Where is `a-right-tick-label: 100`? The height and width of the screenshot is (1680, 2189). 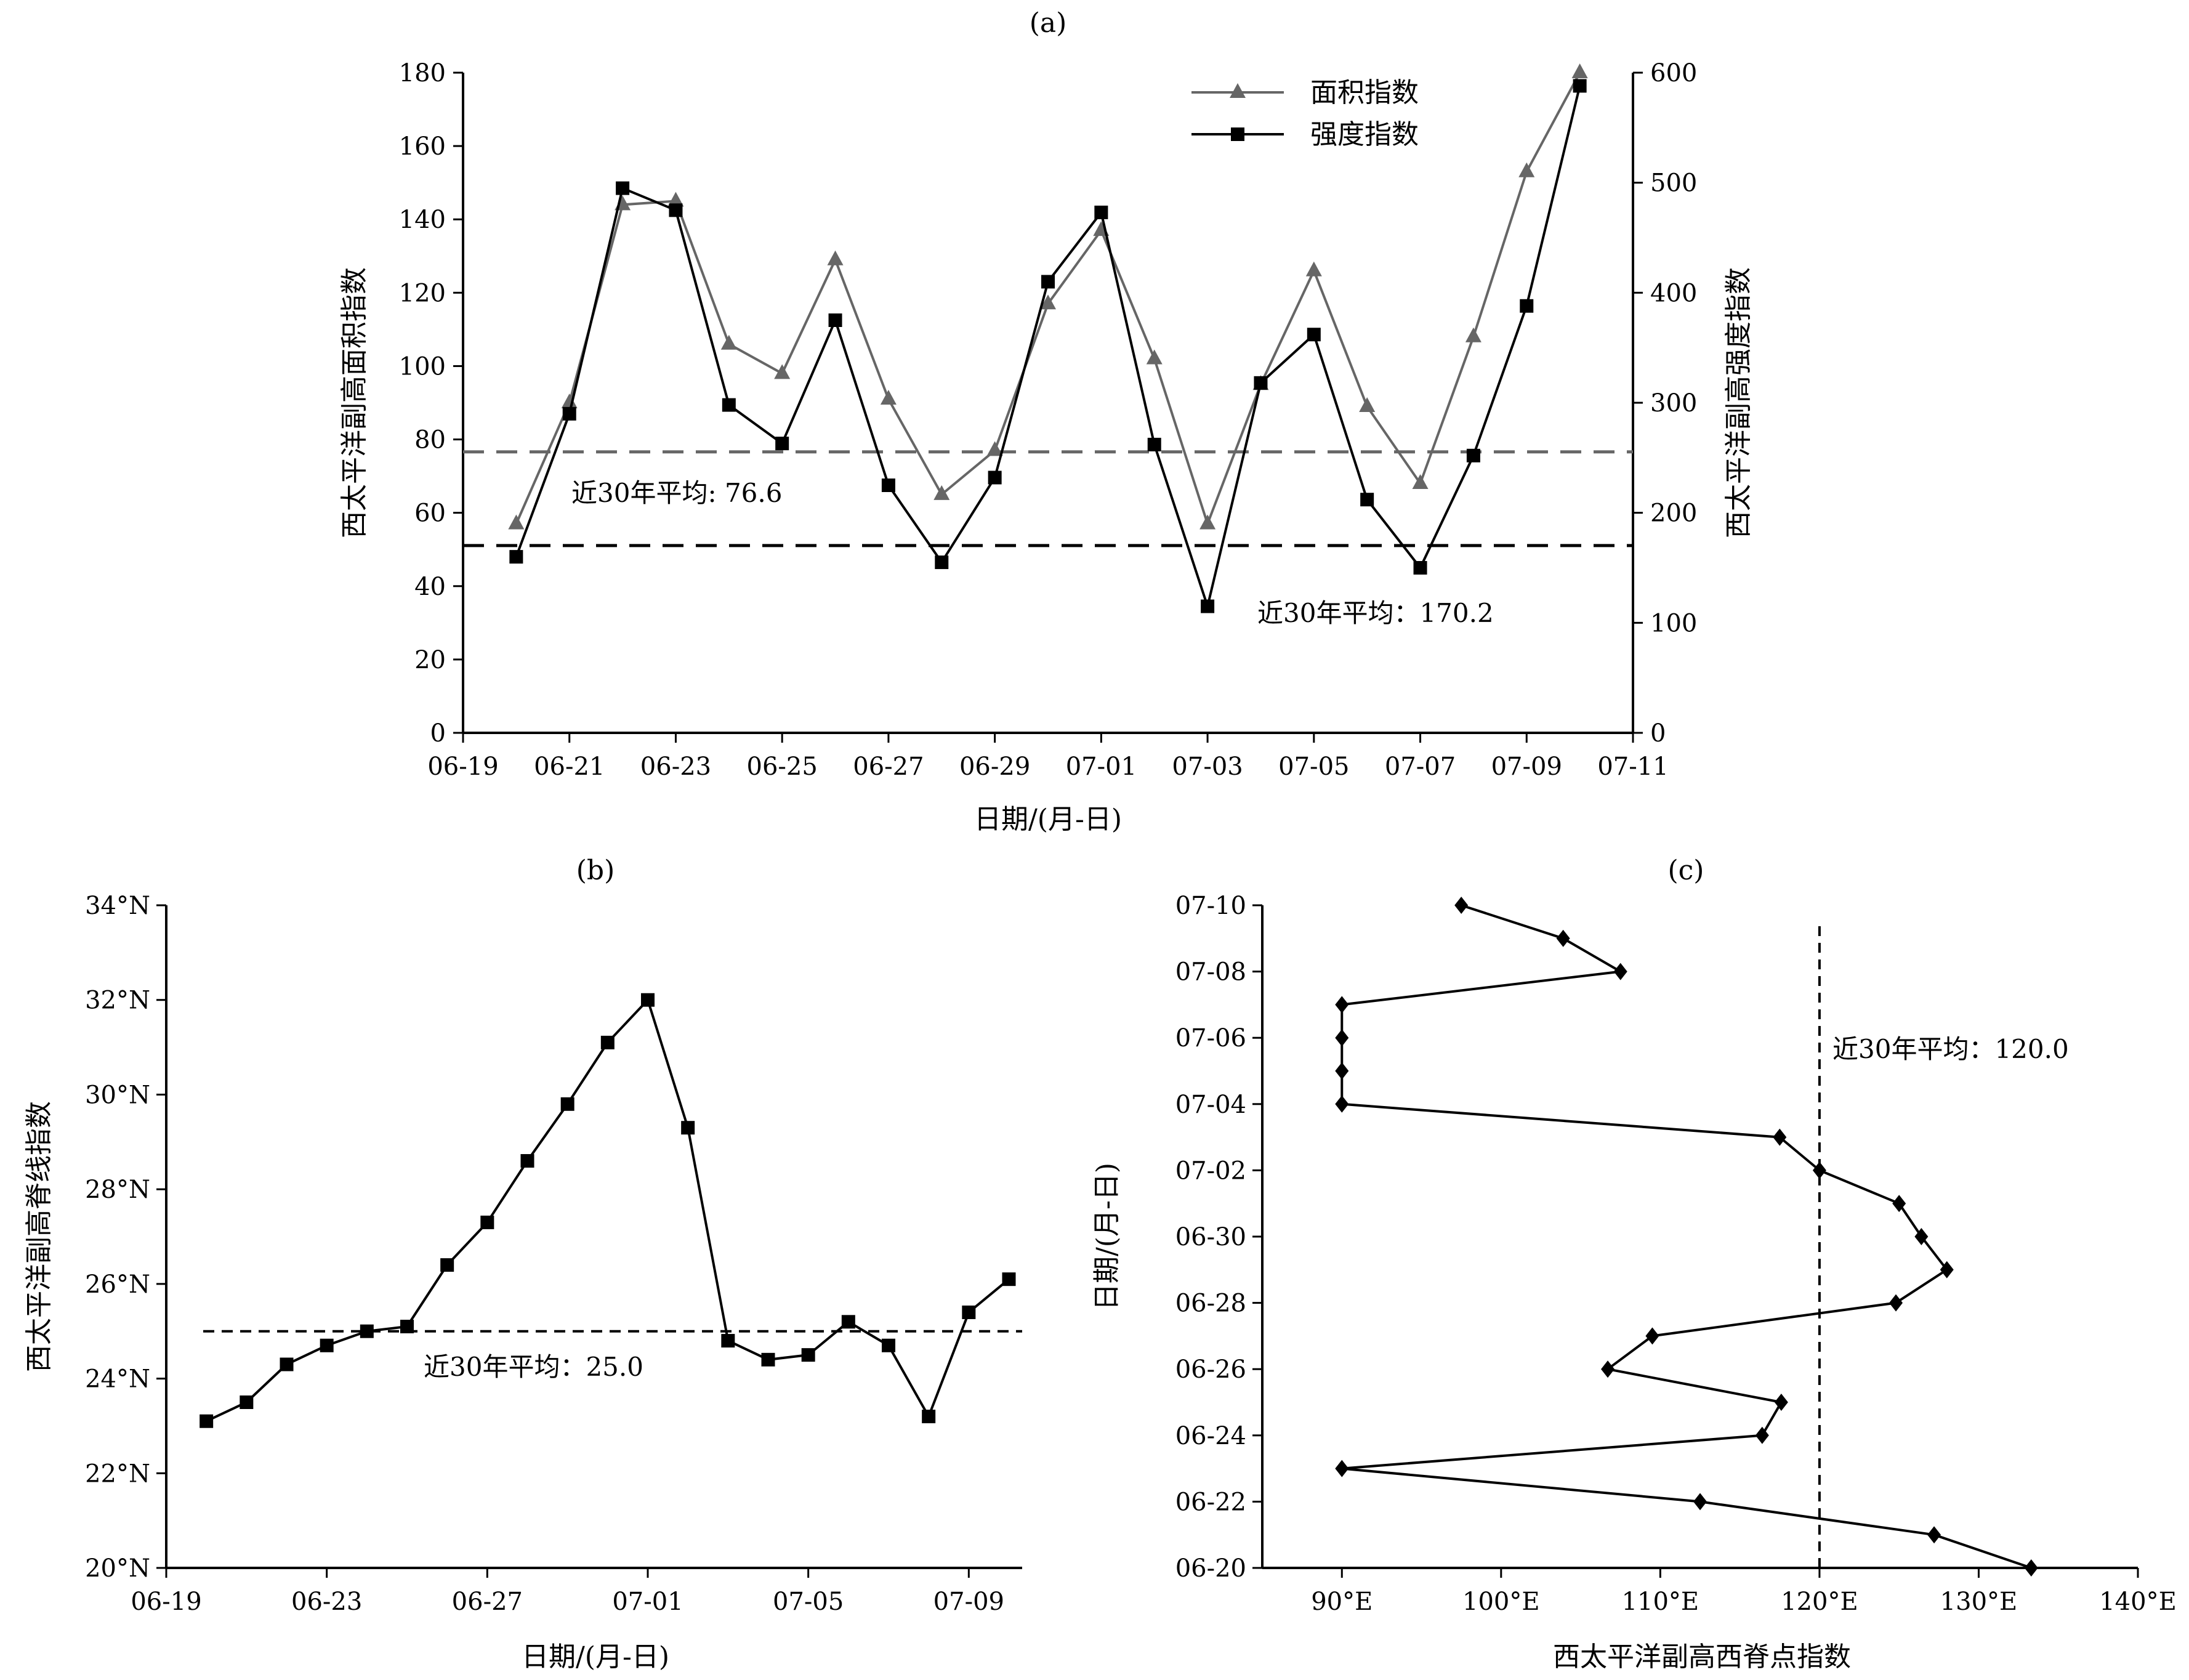 a-right-tick-label: 100 is located at coordinates (1673, 623).